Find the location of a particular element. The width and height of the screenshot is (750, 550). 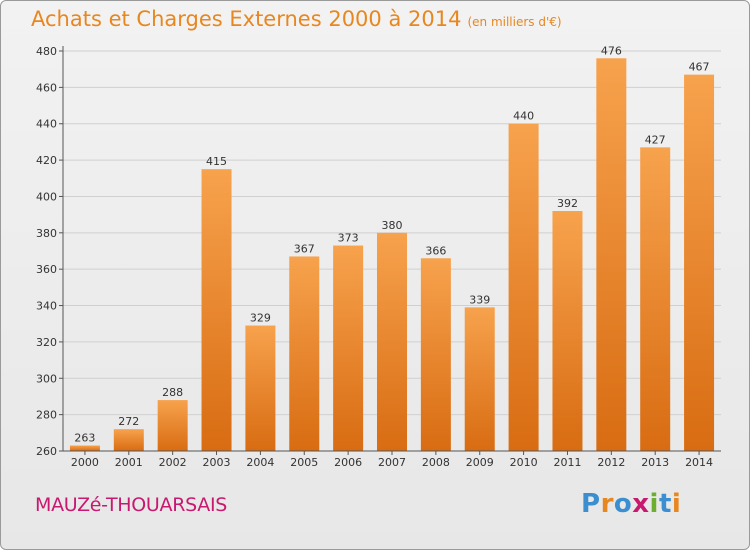

bar-2000 is located at coordinates (84, 448).